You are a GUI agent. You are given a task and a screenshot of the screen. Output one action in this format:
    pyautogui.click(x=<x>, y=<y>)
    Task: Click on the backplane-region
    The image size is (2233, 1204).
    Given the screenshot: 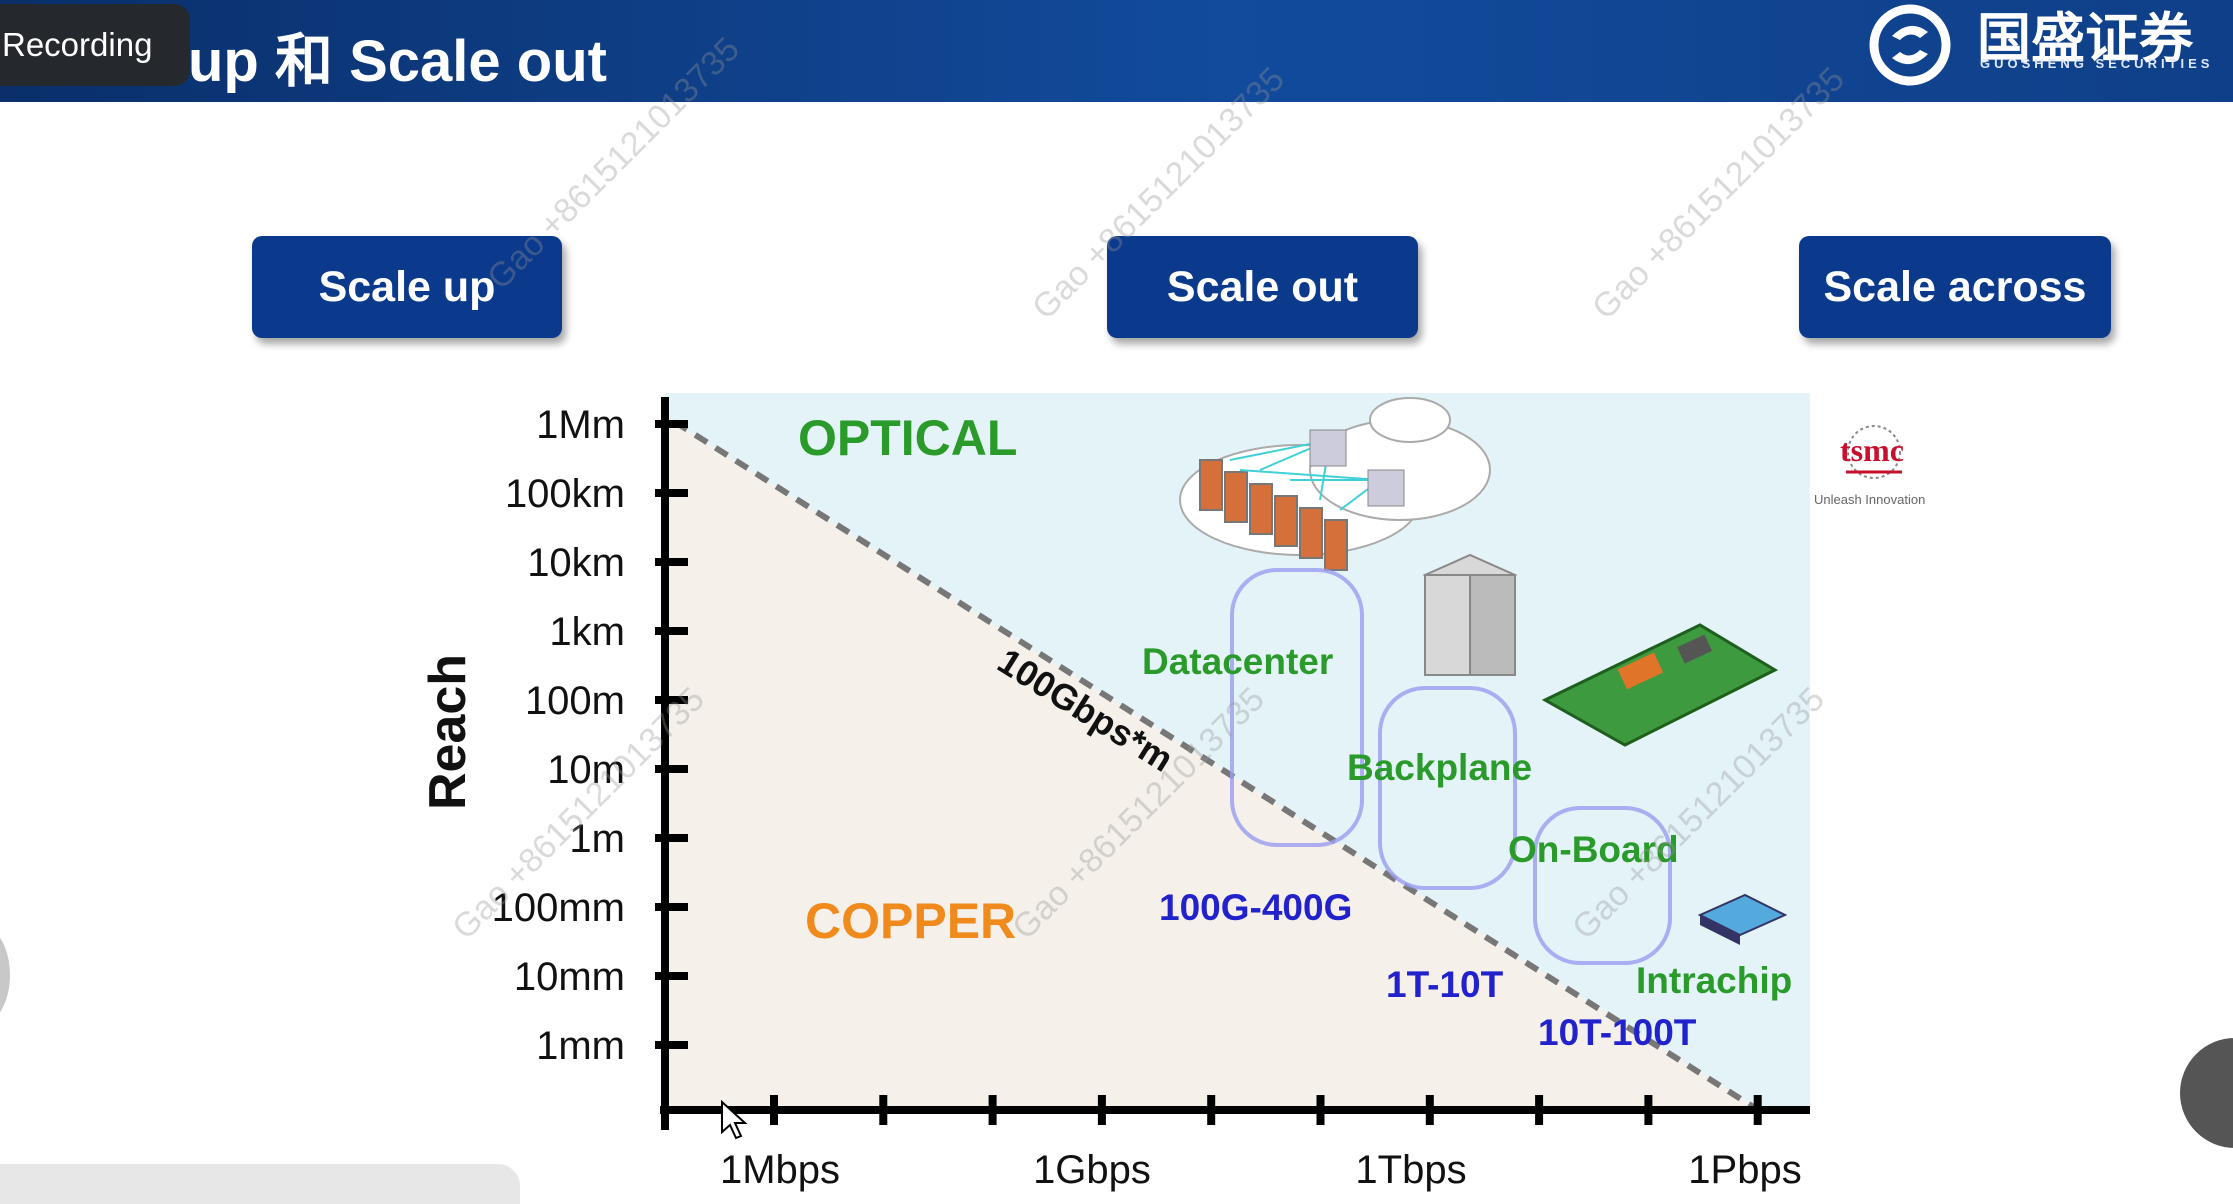 What is the action you would take?
    pyautogui.click(x=1447, y=788)
    